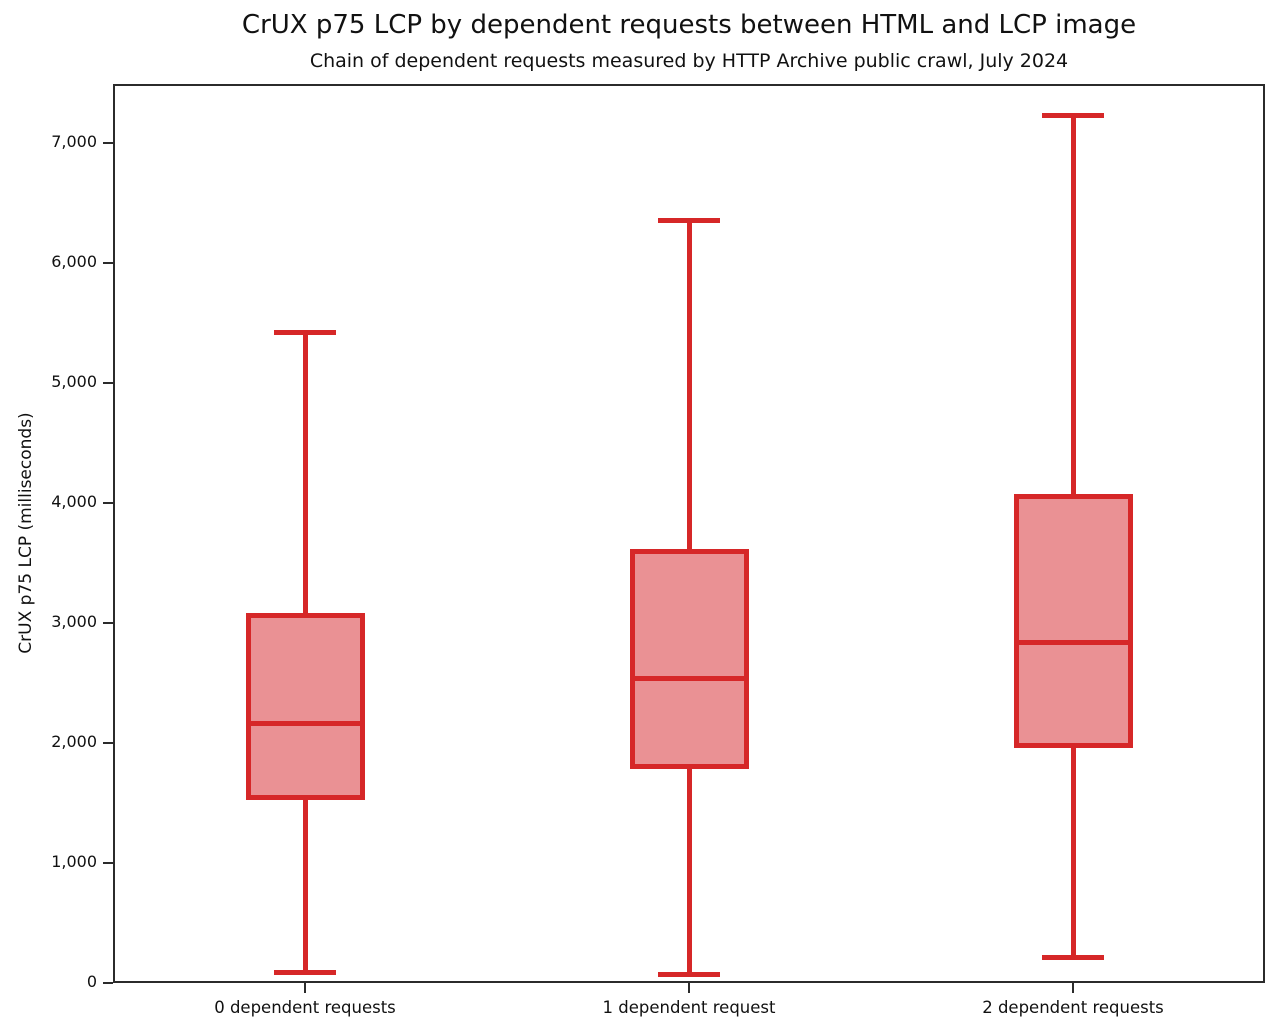 The image size is (1280, 1030). What do you see at coordinates (689, 1007) in the screenshot?
I see `x-tick-label: 1 dependent request` at bounding box center [689, 1007].